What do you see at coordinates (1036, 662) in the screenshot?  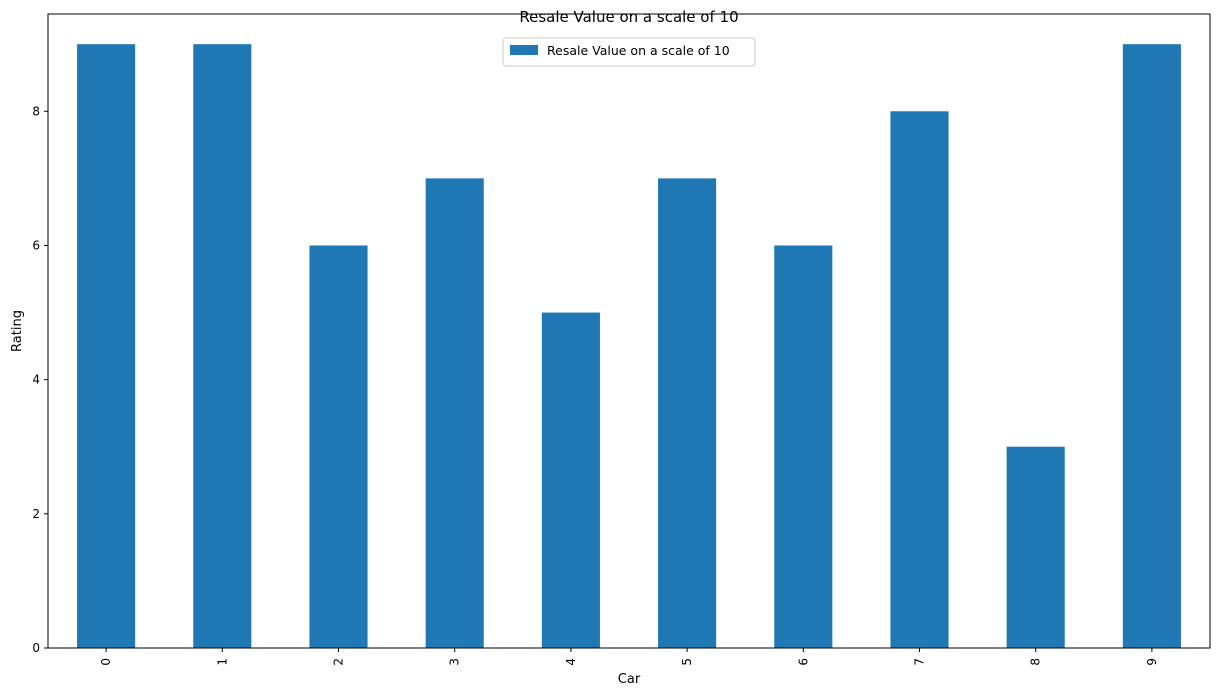 I see `x-tick-label-8: 8` at bounding box center [1036, 662].